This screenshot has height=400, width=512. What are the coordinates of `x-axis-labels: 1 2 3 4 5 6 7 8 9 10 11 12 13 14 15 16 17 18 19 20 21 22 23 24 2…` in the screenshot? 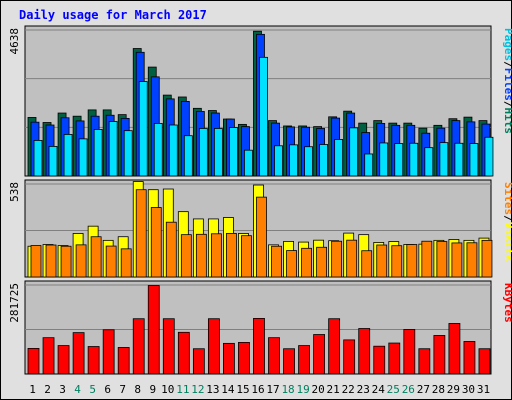 It's located at (259, 389).